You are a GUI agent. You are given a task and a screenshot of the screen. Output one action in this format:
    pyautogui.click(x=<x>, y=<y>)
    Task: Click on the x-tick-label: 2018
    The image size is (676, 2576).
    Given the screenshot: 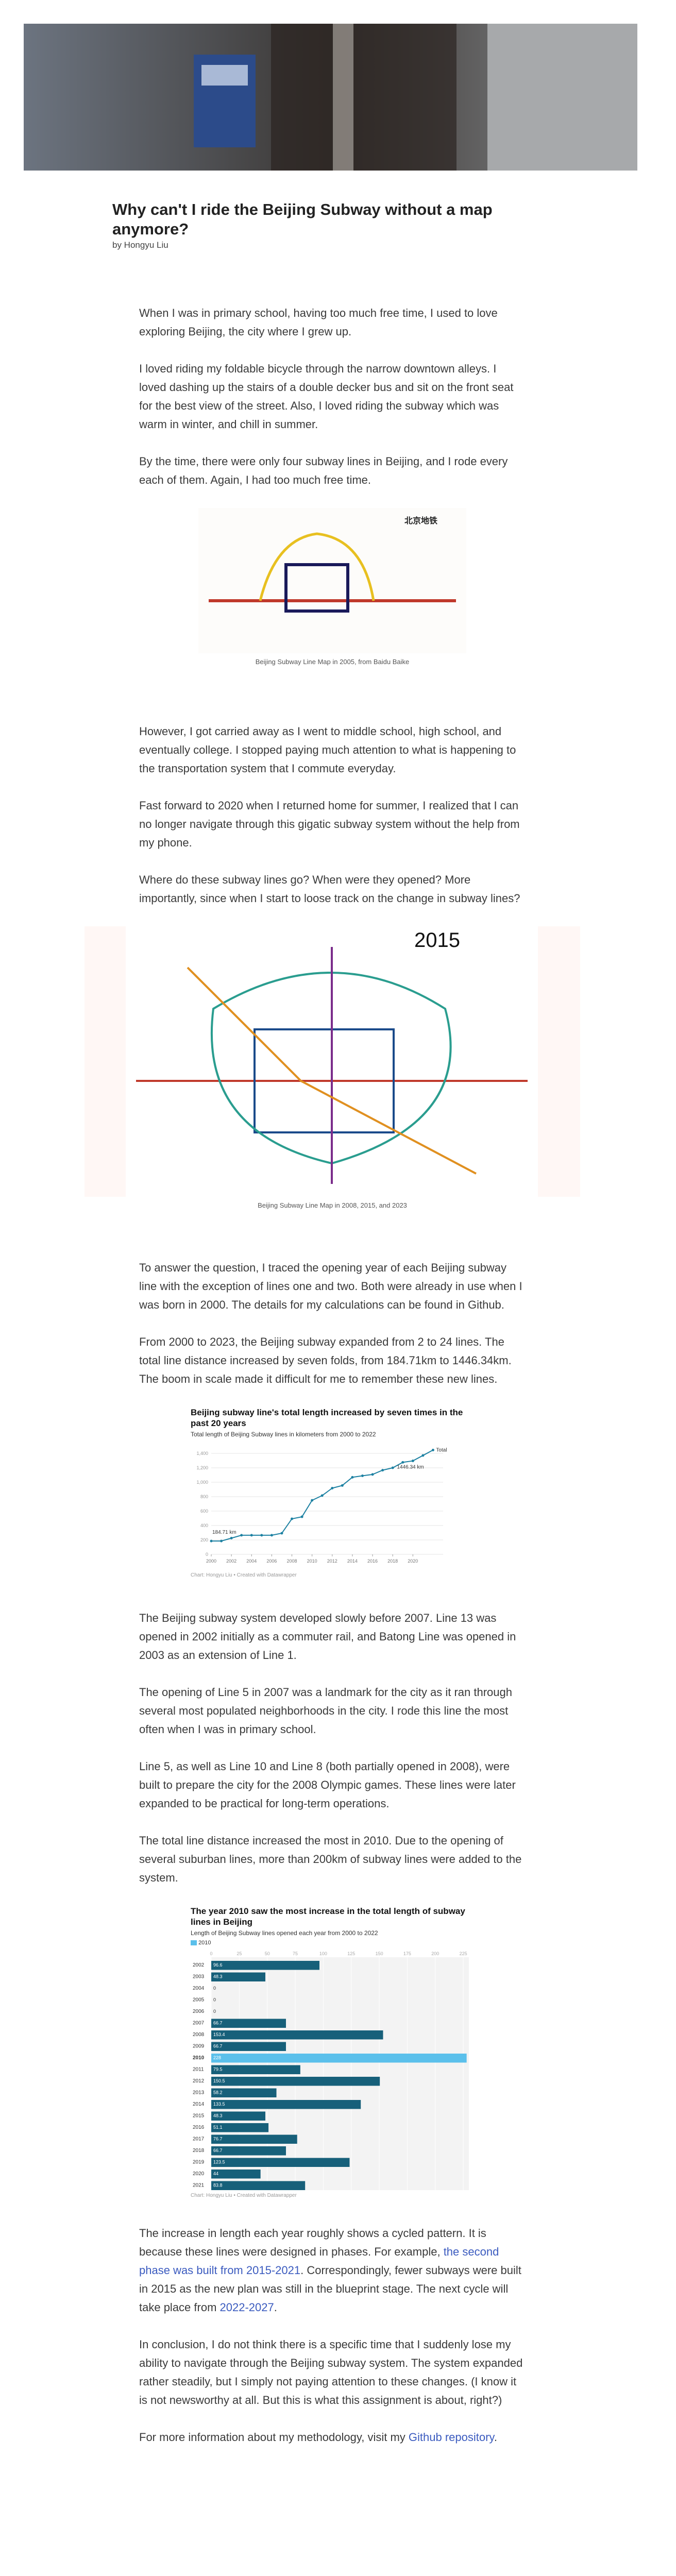 What is the action you would take?
    pyautogui.click(x=392, y=1561)
    